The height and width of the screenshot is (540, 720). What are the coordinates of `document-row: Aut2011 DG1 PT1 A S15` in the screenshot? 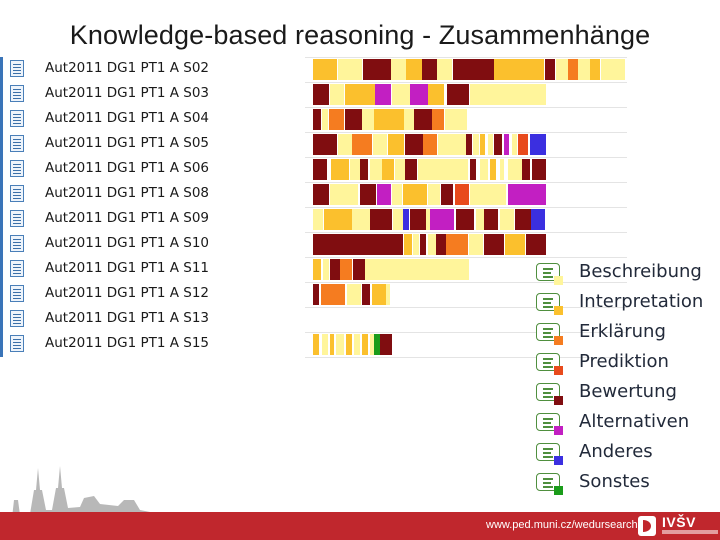 It's located at (155, 344).